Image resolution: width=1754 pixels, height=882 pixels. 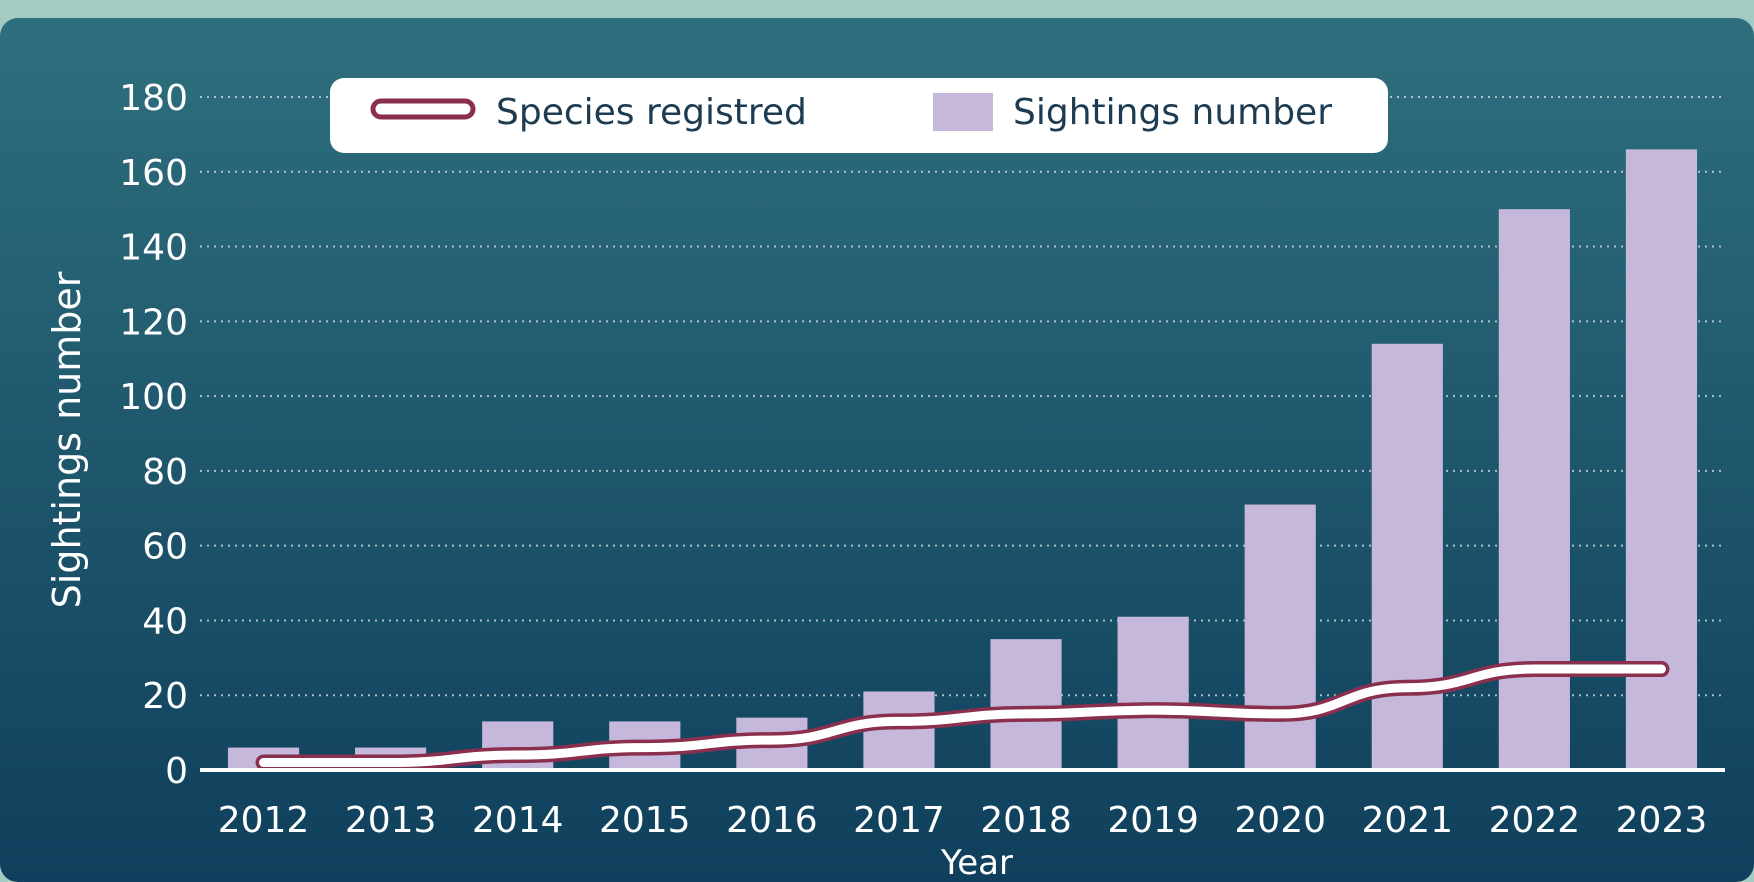 I want to click on x-tick-label: 2023, so click(x=1662, y=820).